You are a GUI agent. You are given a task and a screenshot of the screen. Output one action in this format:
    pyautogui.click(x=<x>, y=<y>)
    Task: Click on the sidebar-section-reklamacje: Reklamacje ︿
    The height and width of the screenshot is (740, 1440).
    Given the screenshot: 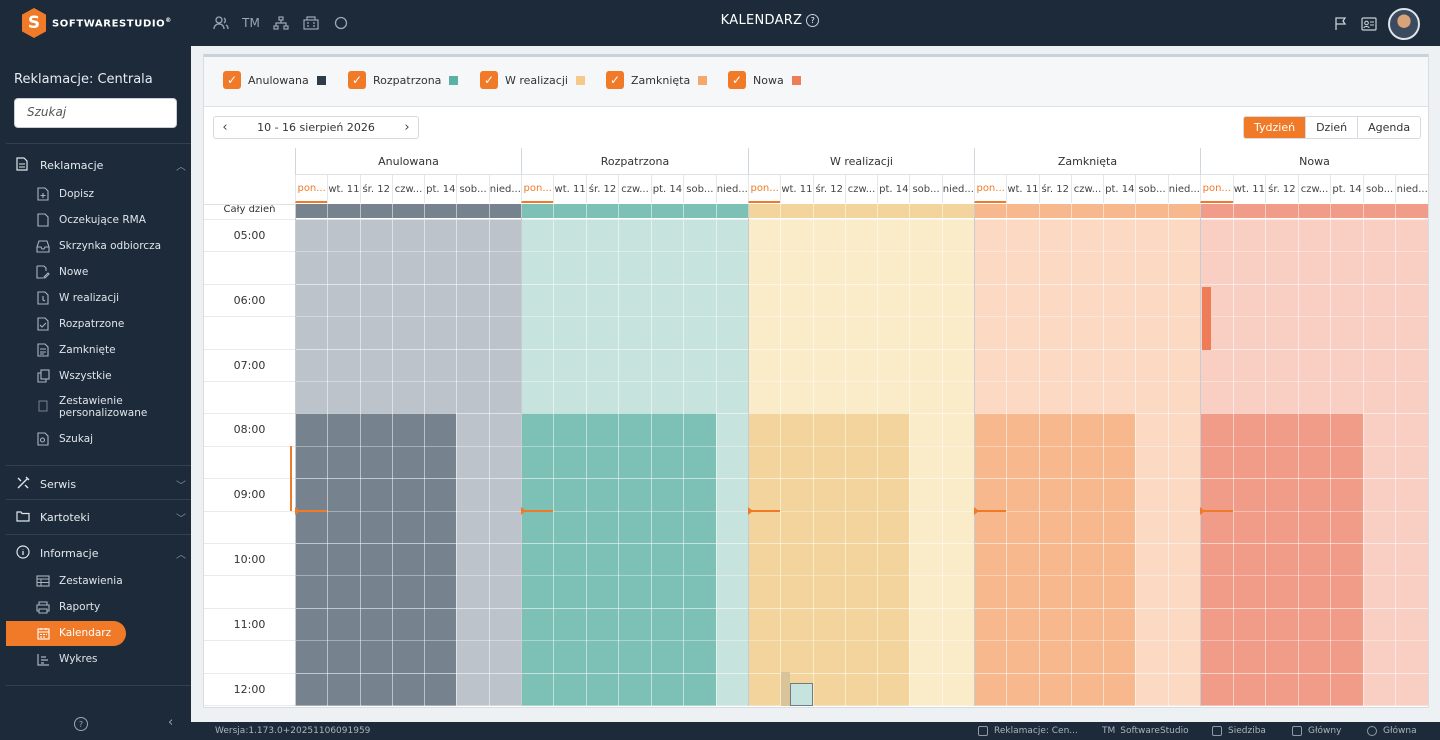 What is the action you would take?
    pyautogui.click(x=101, y=165)
    